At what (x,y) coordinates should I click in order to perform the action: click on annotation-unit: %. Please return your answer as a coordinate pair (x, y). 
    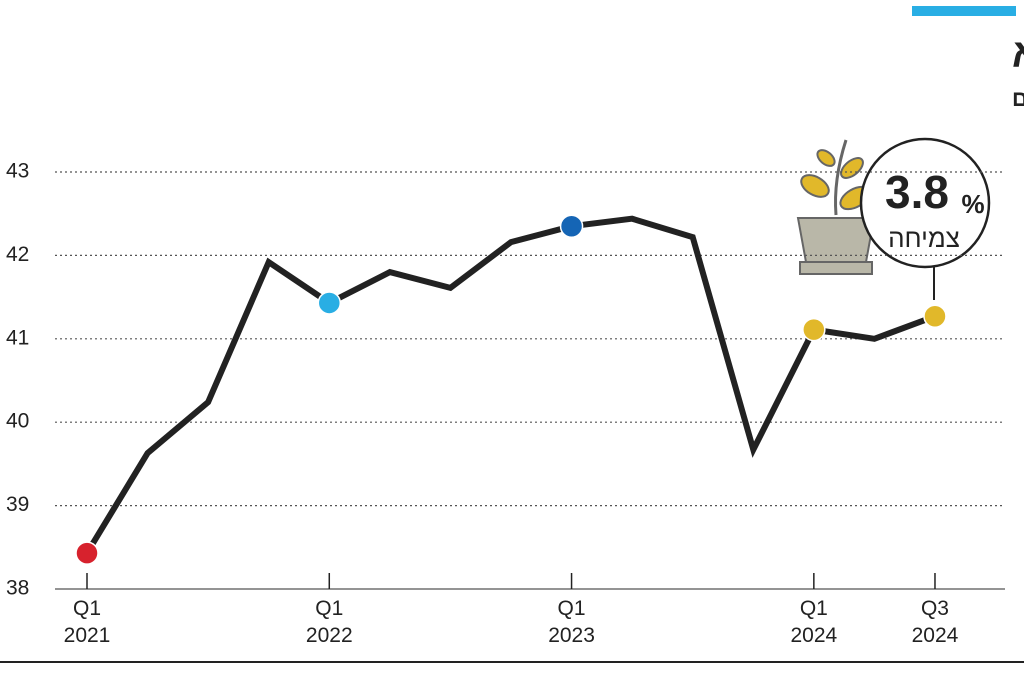
    Looking at the image, I should click on (972, 204).